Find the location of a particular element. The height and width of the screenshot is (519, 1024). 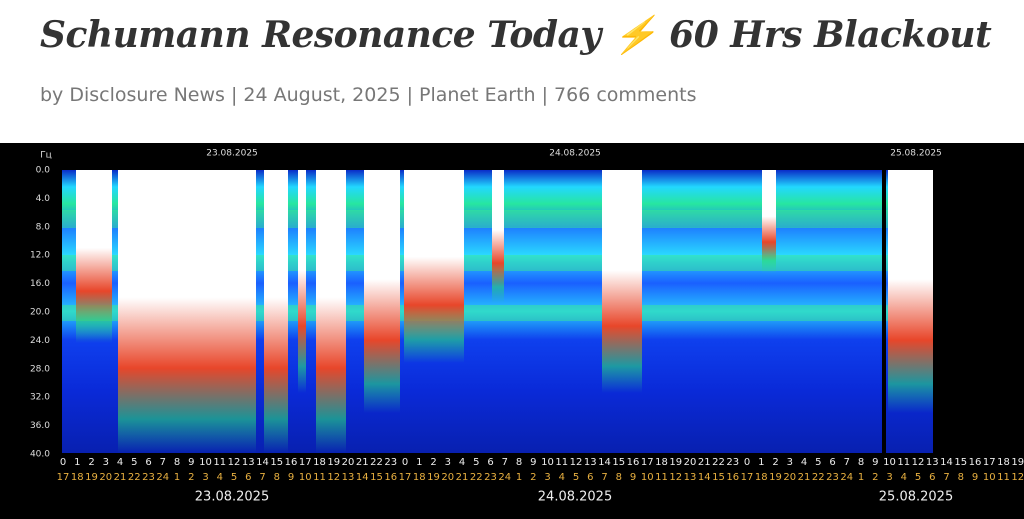

bottom-date: 25.08.2025 is located at coordinates (916, 497).